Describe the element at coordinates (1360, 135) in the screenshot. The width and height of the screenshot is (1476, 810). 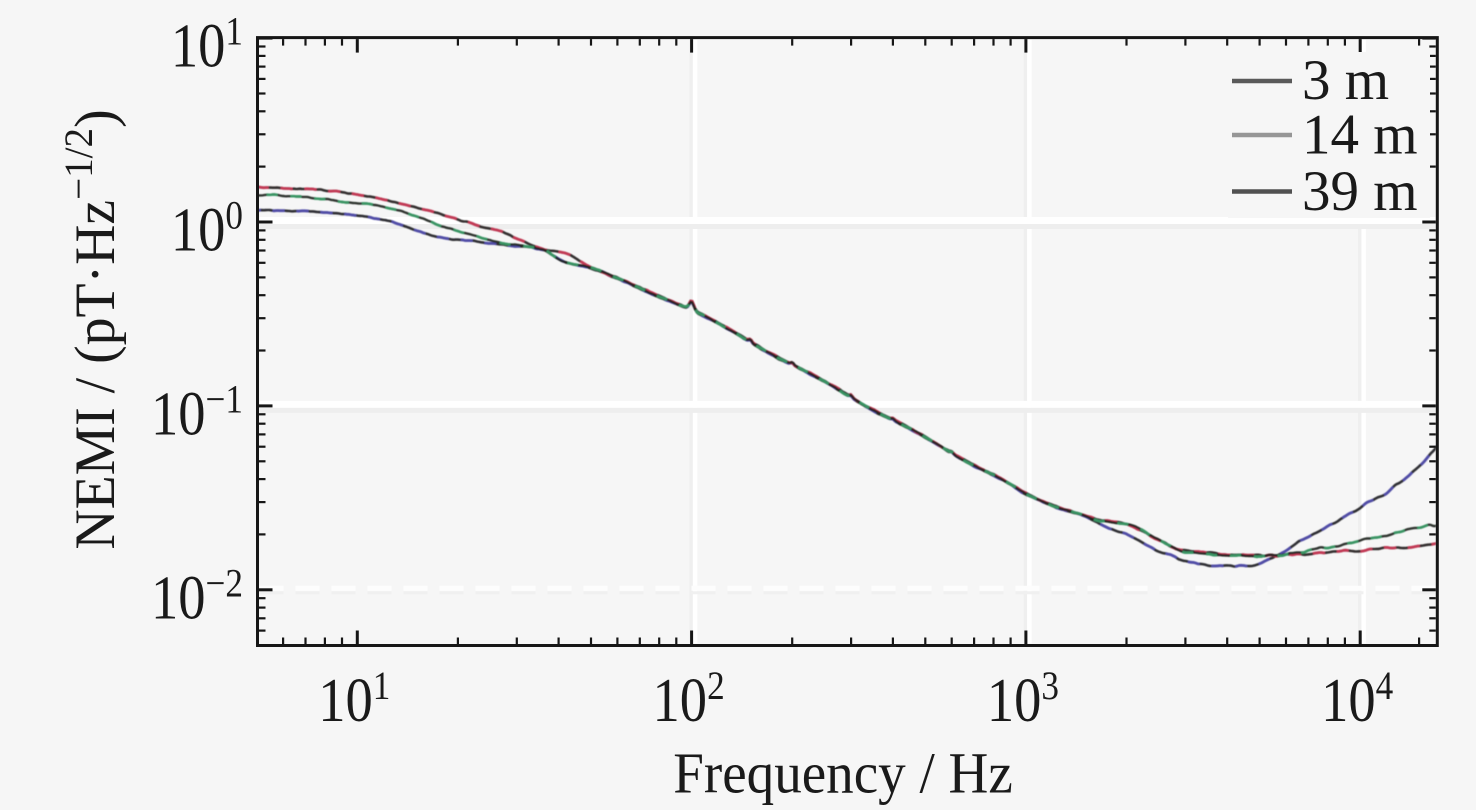
I see `svg-text: 14 m` at that location.